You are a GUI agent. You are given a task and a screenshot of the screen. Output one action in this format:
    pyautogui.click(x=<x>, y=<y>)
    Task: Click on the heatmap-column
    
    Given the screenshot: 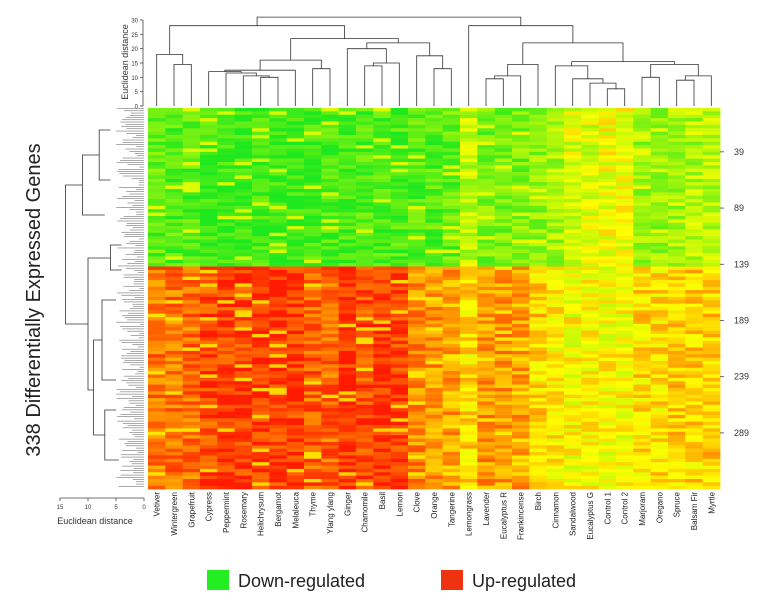 What is the action you would take?
    pyautogui.click(x=278, y=299)
    